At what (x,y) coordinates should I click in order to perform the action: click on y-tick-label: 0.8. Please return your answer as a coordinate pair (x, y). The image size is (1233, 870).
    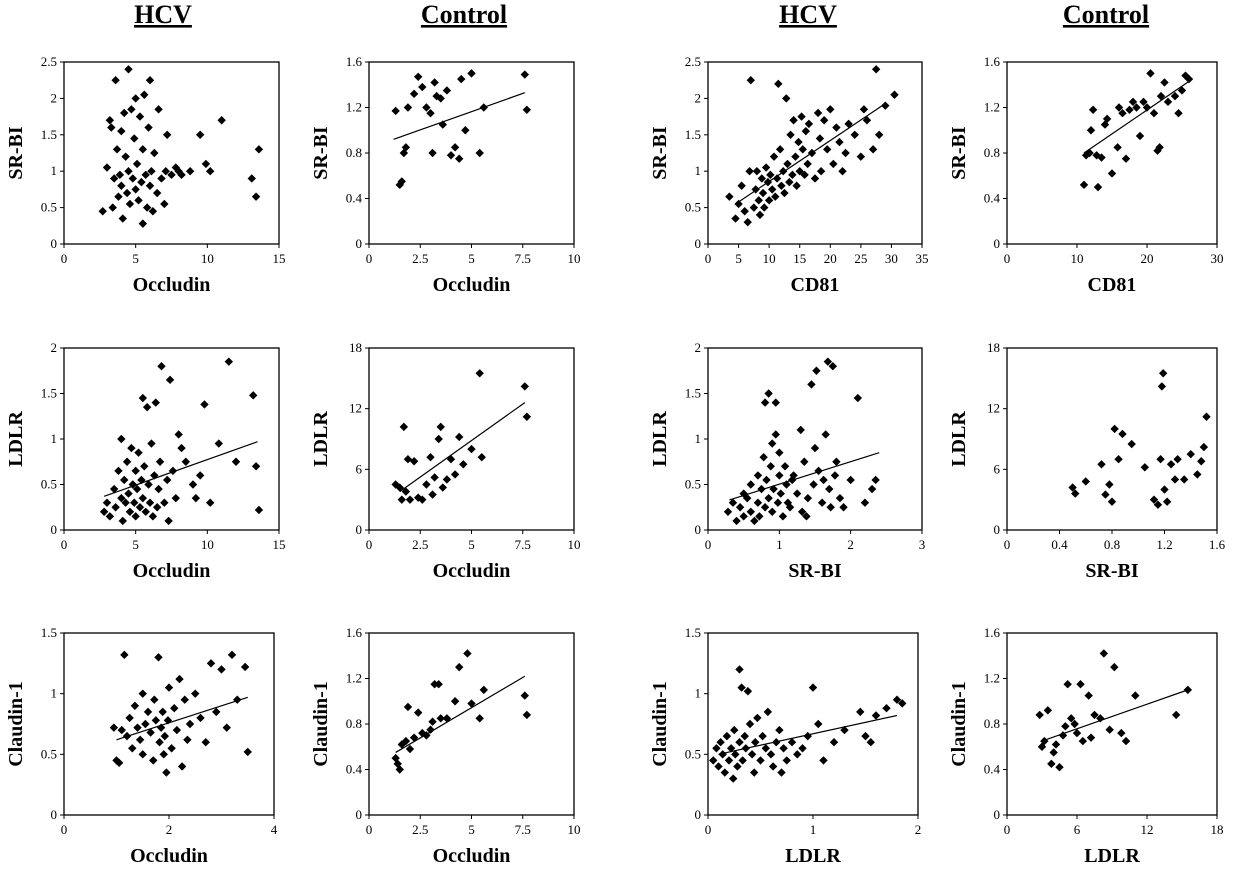
    Looking at the image, I should click on (354, 152).